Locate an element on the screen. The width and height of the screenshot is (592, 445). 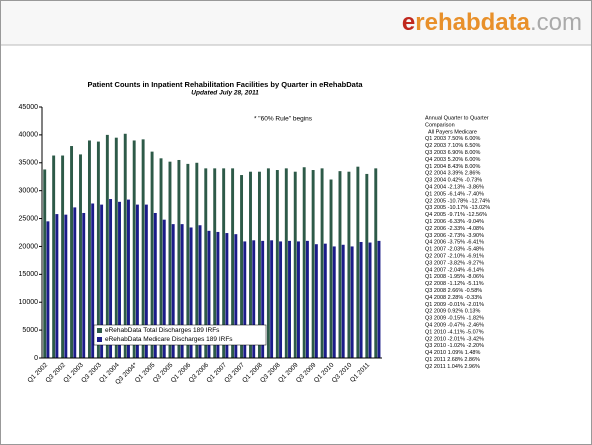
side-row: Q3 2006 -2.73% -3.90% is located at coordinates (454, 236).